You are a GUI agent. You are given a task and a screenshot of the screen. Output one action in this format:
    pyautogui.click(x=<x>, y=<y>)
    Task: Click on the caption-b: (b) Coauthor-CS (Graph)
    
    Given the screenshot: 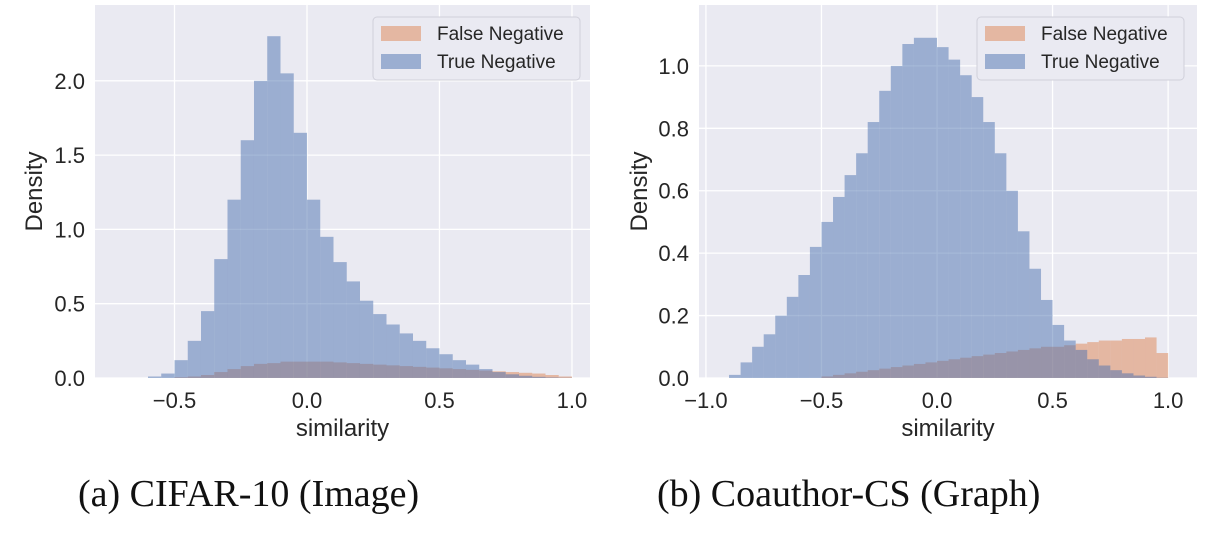 What is the action you would take?
    pyautogui.click(x=849, y=494)
    